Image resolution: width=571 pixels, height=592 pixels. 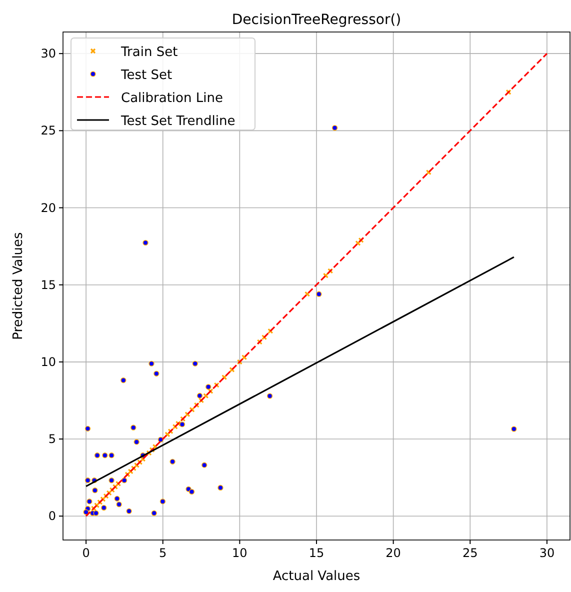 I want to click on y-tick-label: 25, so click(x=48, y=131).